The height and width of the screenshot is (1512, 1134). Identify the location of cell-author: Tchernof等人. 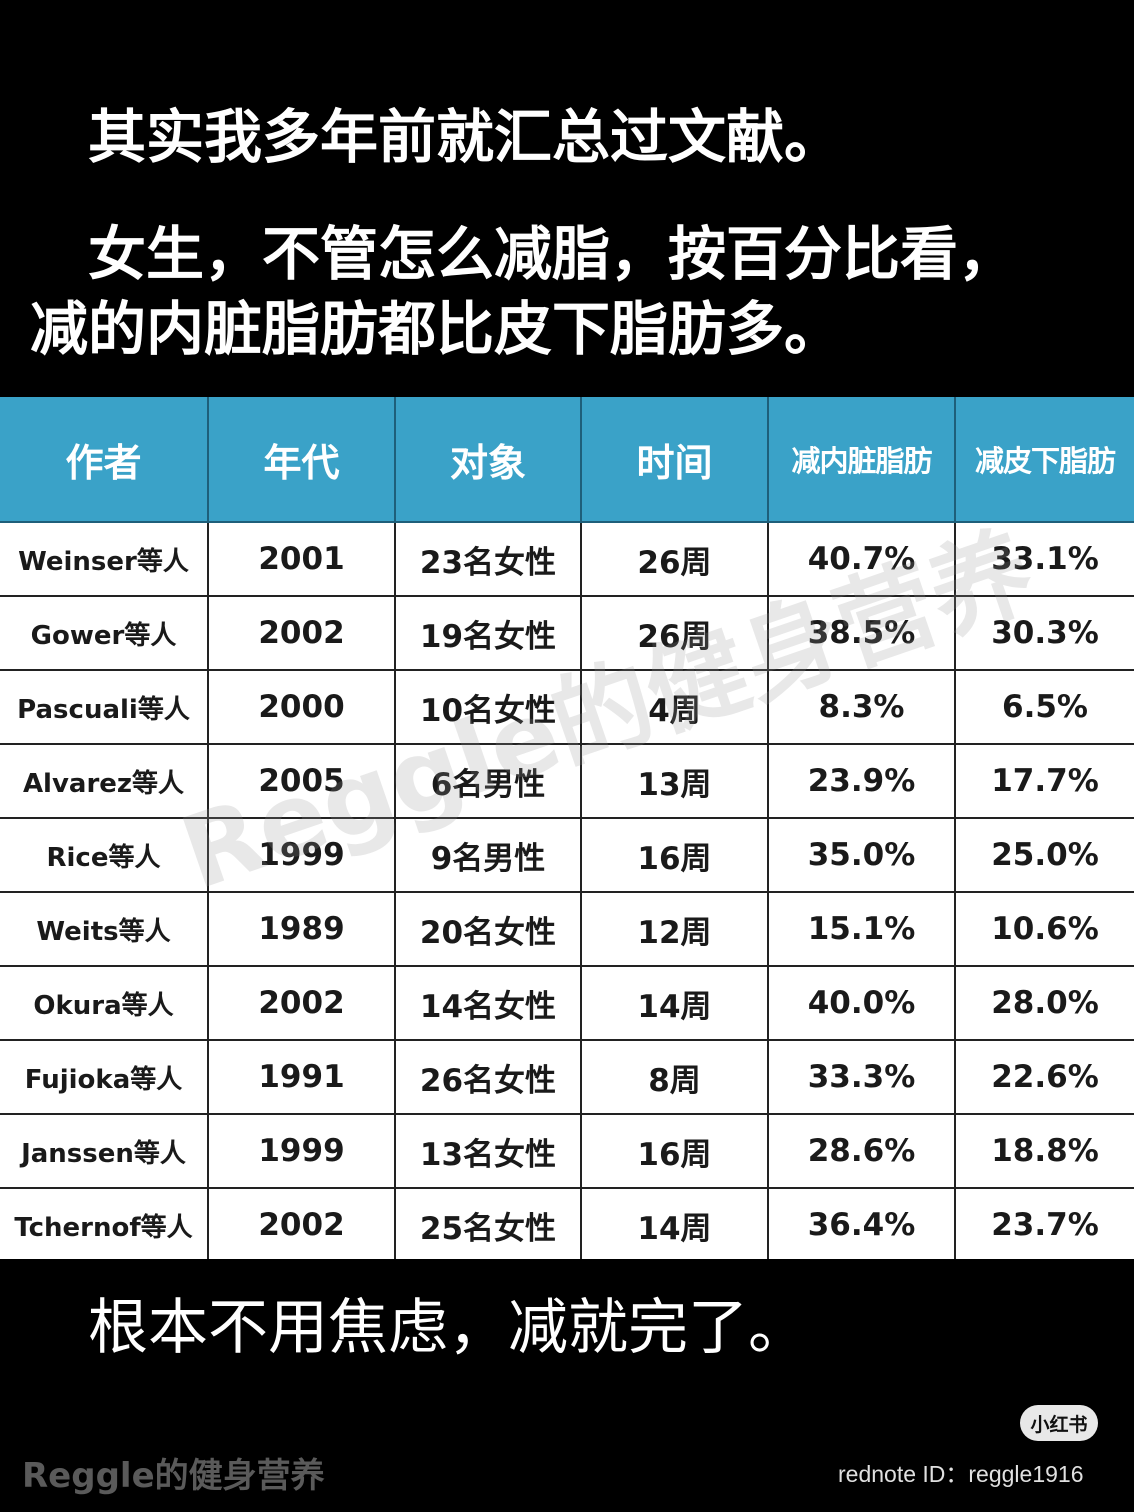
(104, 1223).